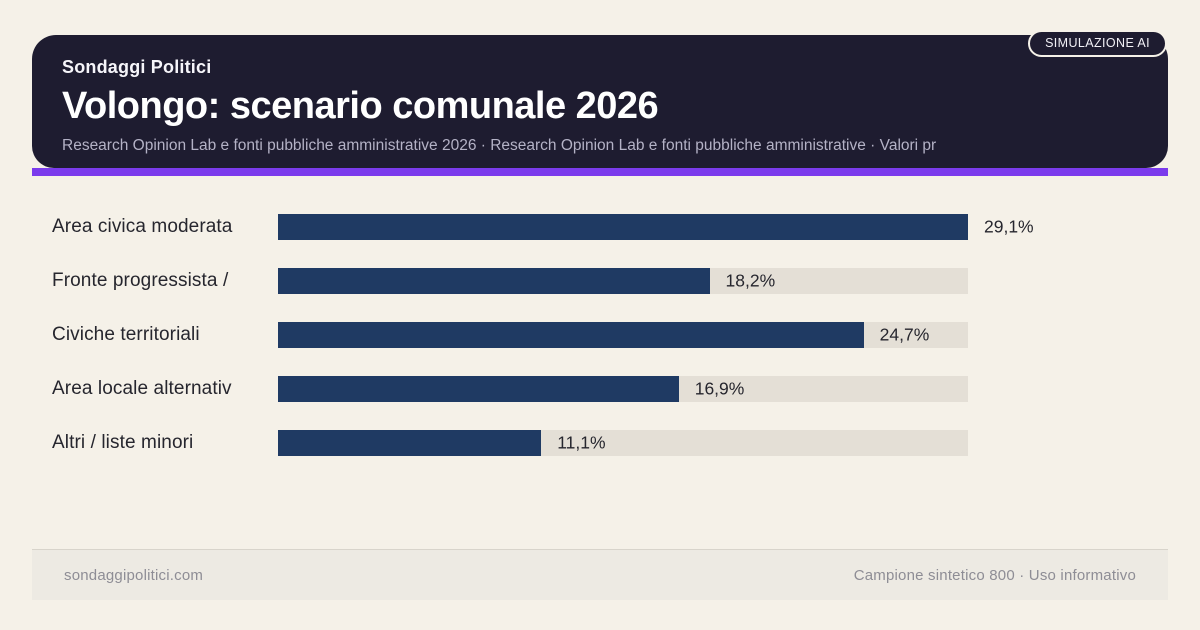 This screenshot has height=630, width=1200. Describe the element at coordinates (123, 442) in the screenshot. I see `bar-label: Altri / liste minori` at that location.